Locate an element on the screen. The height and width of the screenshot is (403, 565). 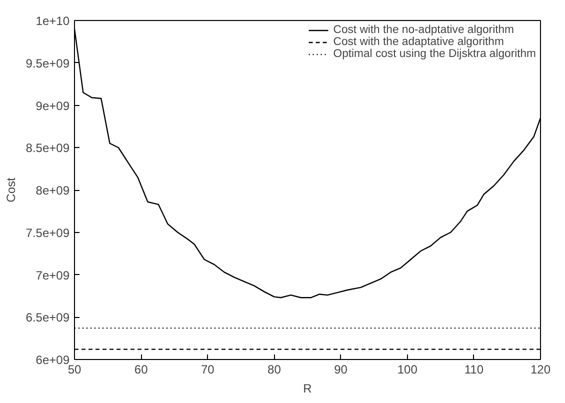
x-tick-label: 110 is located at coordinates (474, 369).